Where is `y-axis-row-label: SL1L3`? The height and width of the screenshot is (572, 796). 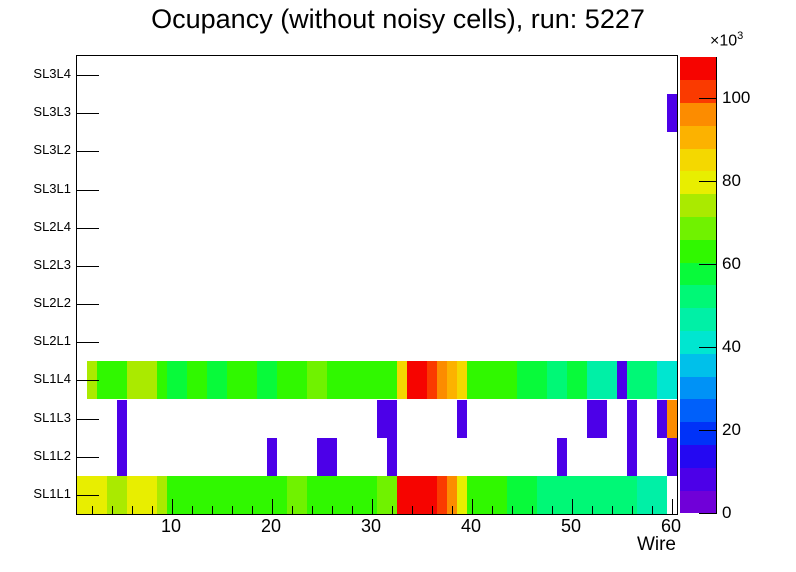 y-axis-row-label: SL1L3 is located at coordinates (52, 417).